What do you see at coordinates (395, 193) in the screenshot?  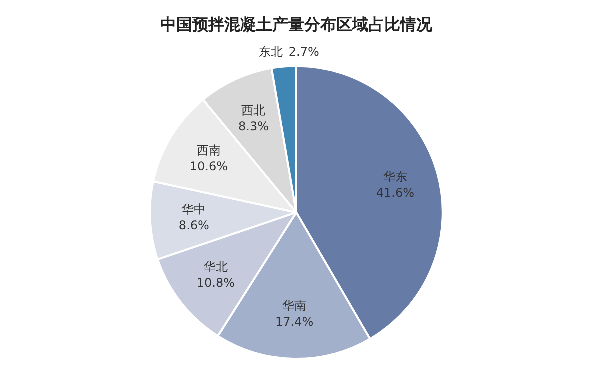 I see `data-label: 41.6%` at bounding box center [395, 193].